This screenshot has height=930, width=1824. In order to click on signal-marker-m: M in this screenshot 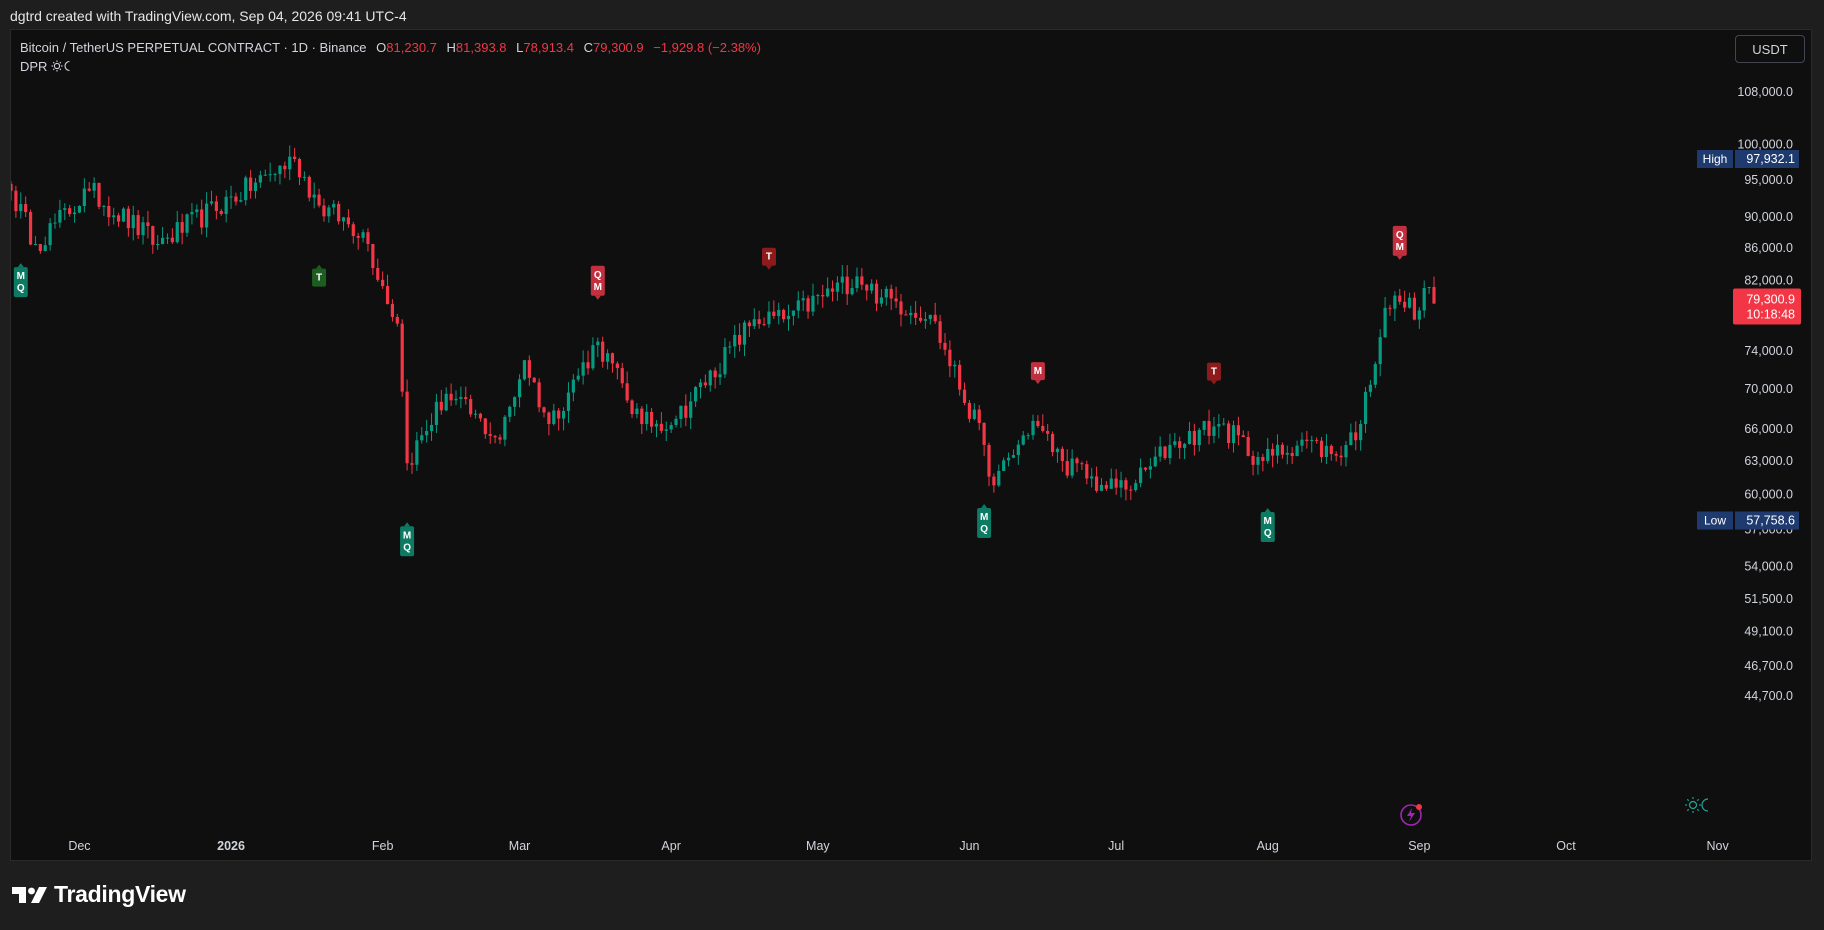, I will do `click(1037, 373)`.